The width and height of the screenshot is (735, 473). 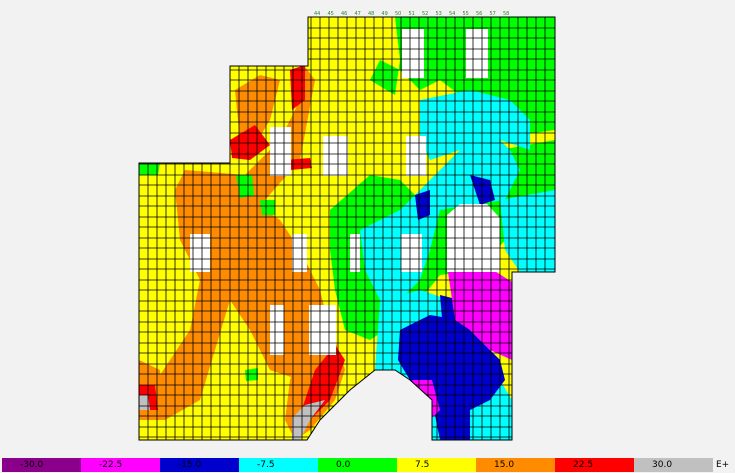 What do you see at coordinates (371, 14) in the screenshot?
I see `column-label: 48` at bounding box center [371, 14].